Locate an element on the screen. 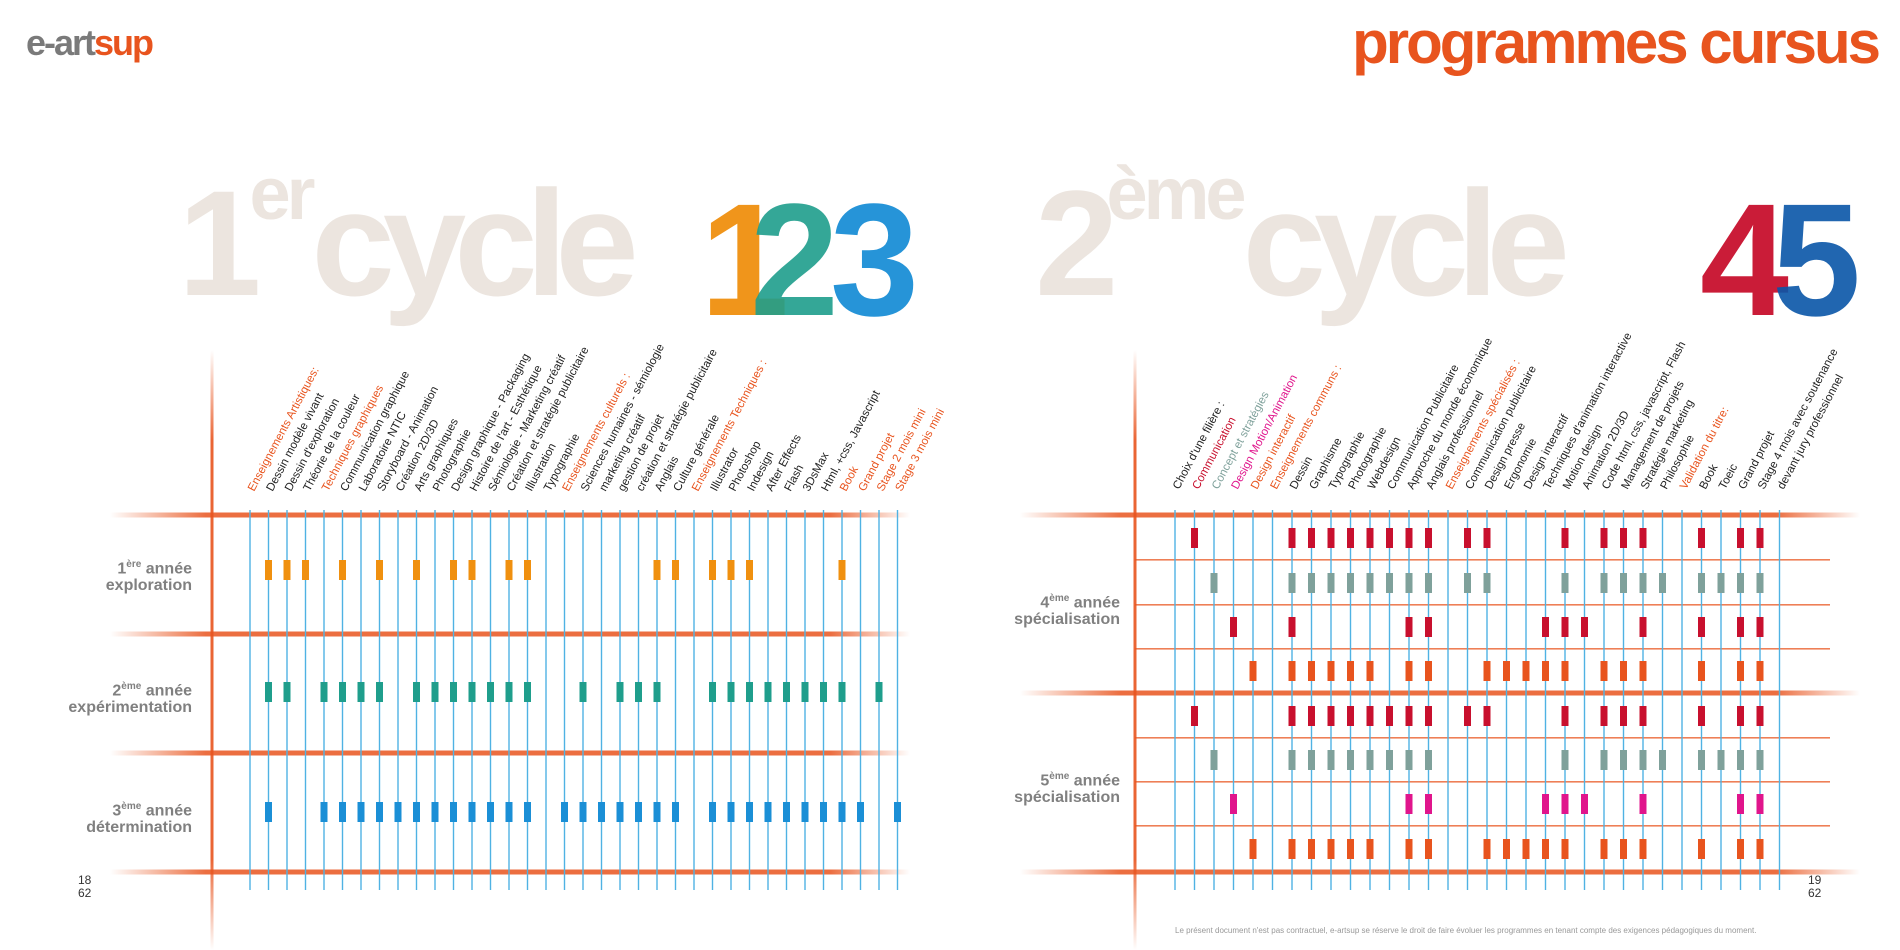 This screenshot has width=1900, height=950. left-marker-y2-r0-c26 is located at coordinates (731, 812).